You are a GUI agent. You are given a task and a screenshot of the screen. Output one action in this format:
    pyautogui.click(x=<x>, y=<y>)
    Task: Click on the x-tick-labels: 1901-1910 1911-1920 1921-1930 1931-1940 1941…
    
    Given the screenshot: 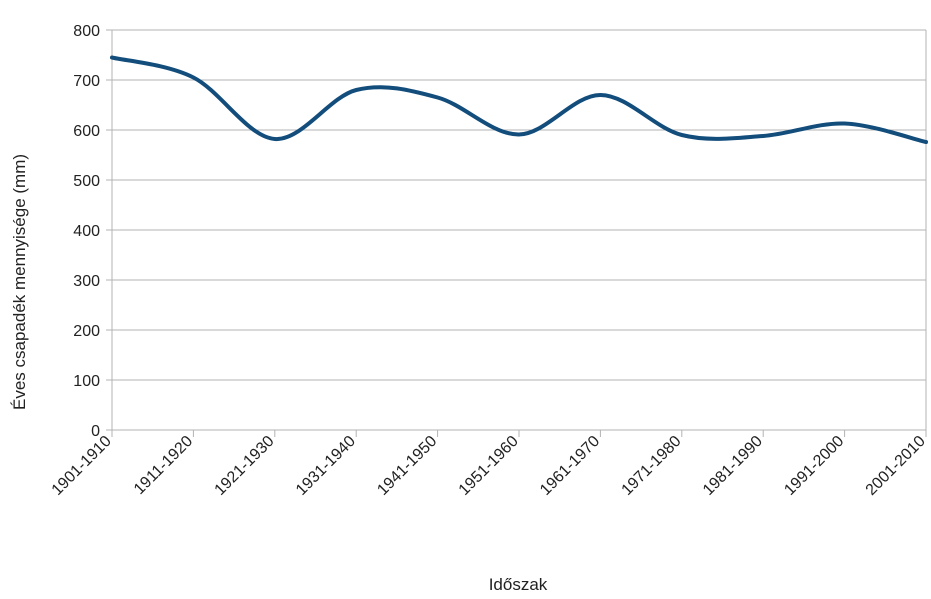 What is the action you would take?
    pyautogui.click(x=489, y=466)
    